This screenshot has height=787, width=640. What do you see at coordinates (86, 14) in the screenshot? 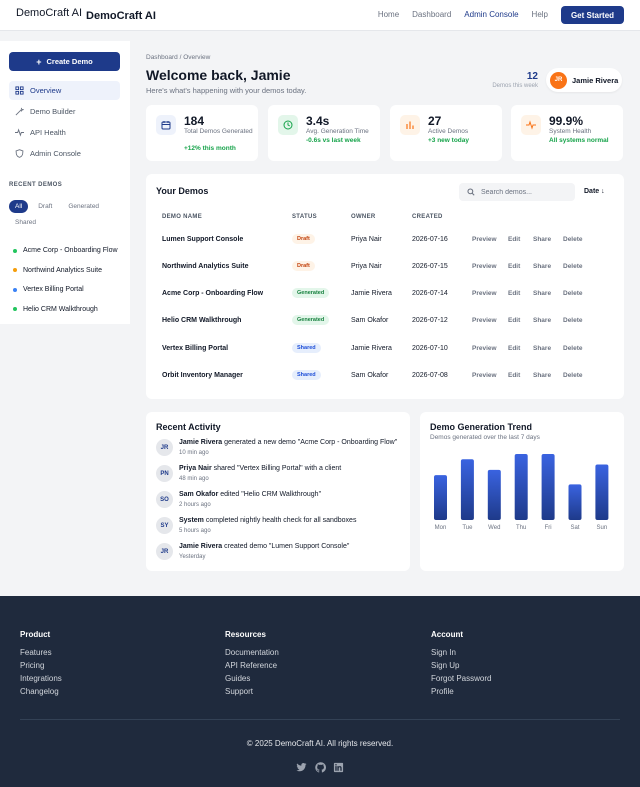
I see `logo: DemoCraft AI DemoCraft AI` at bounding box center [86, 14].